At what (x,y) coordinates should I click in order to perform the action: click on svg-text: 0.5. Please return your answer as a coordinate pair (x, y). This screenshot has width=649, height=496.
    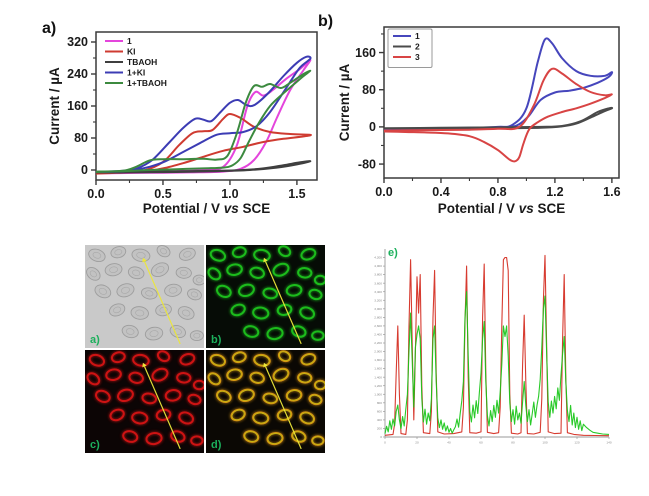
    Looking at the image, I should click on (162, 194).